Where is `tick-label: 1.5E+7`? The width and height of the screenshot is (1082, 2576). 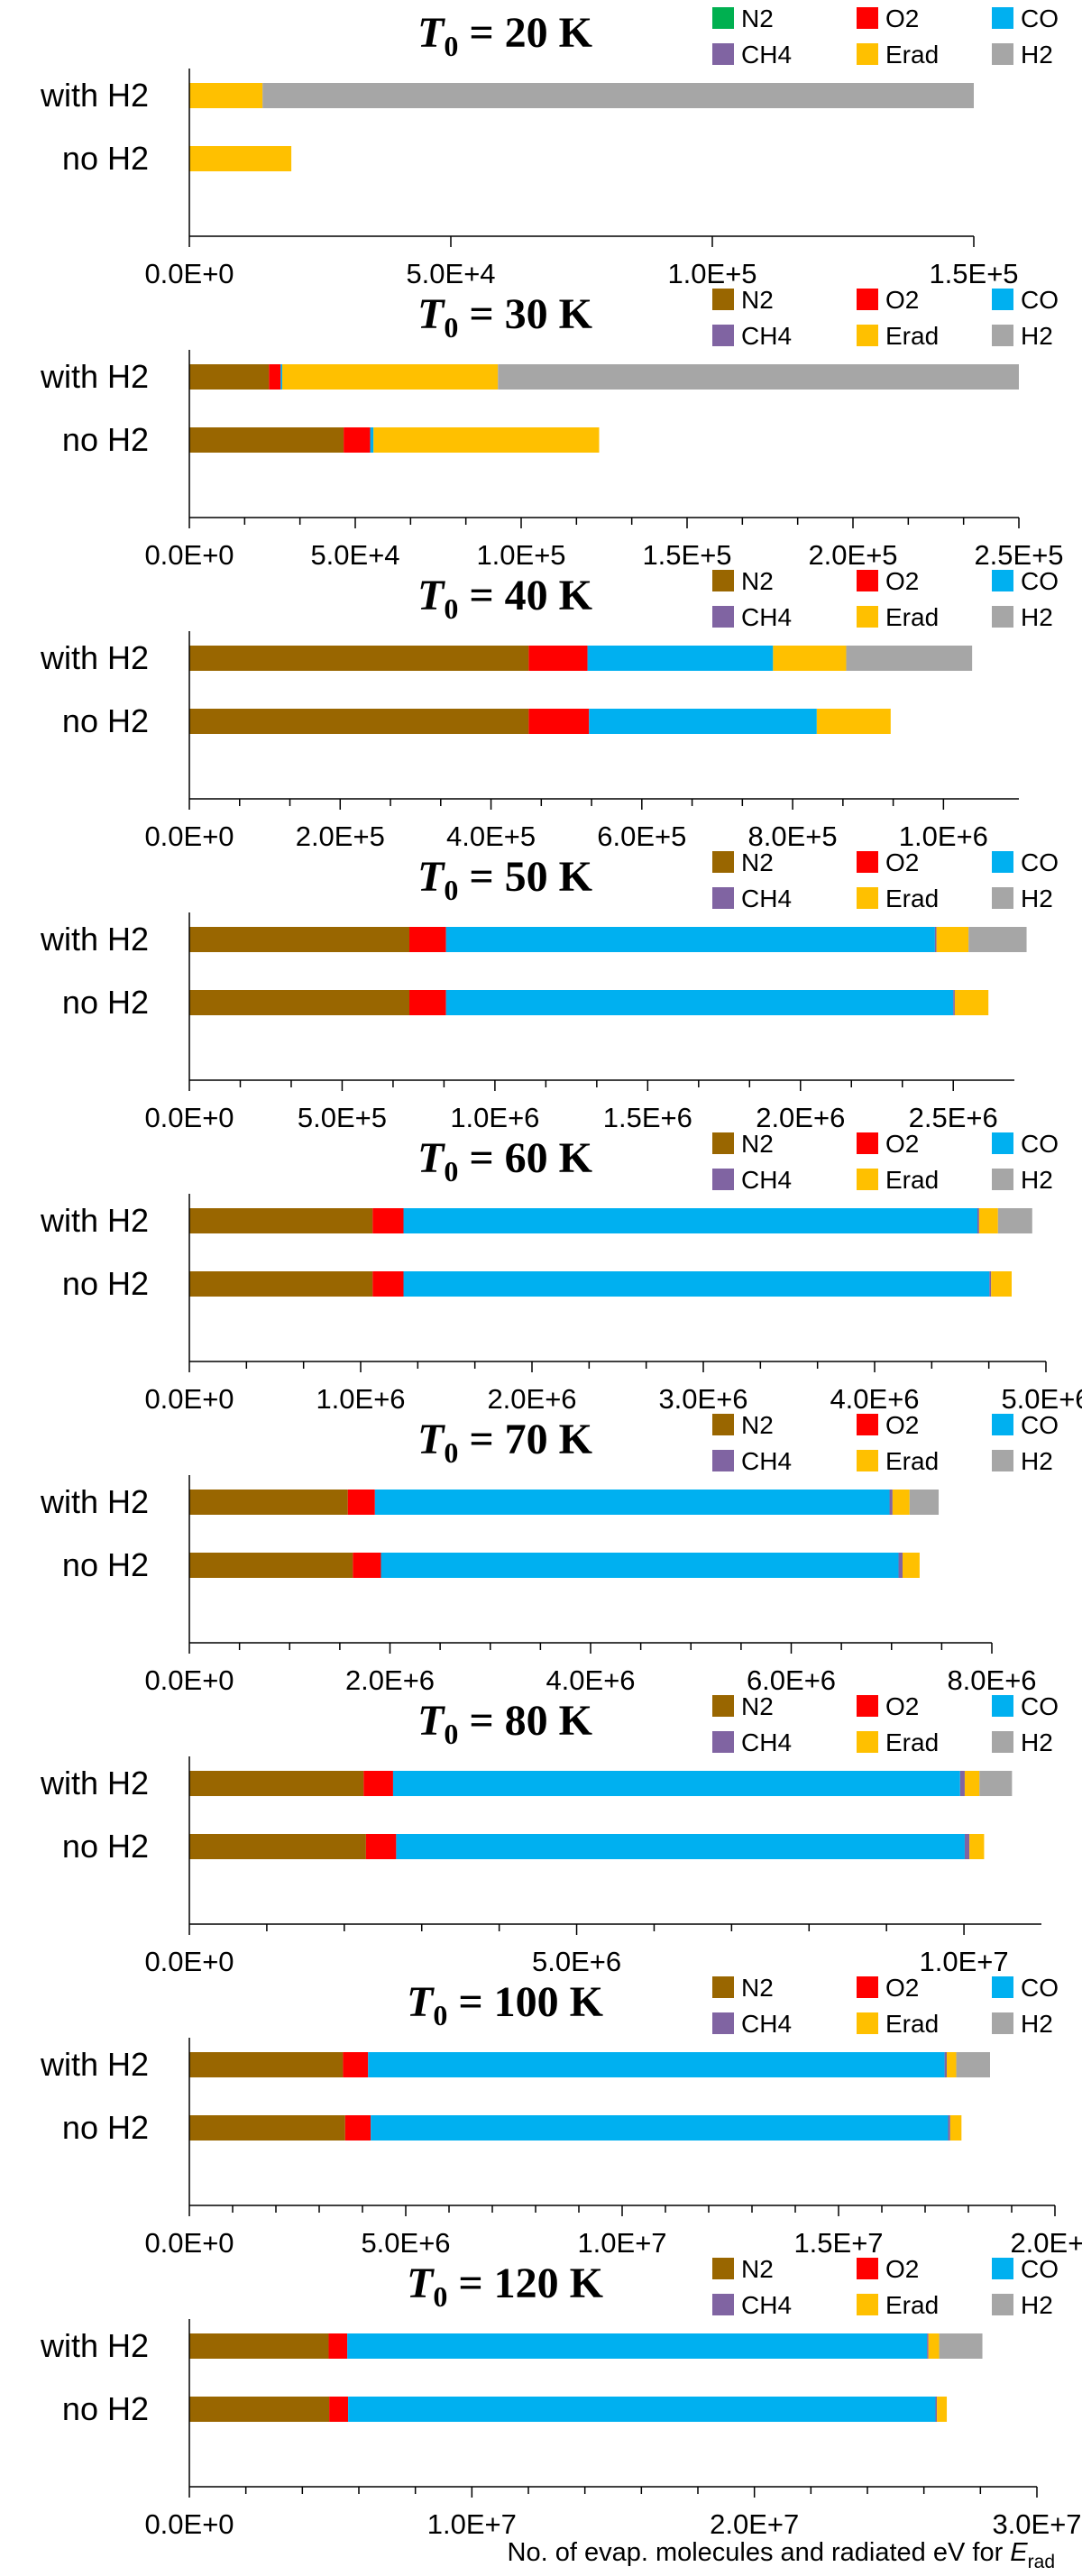
tick-label: 1.5E+7 is located at coordinates (838, 2243).